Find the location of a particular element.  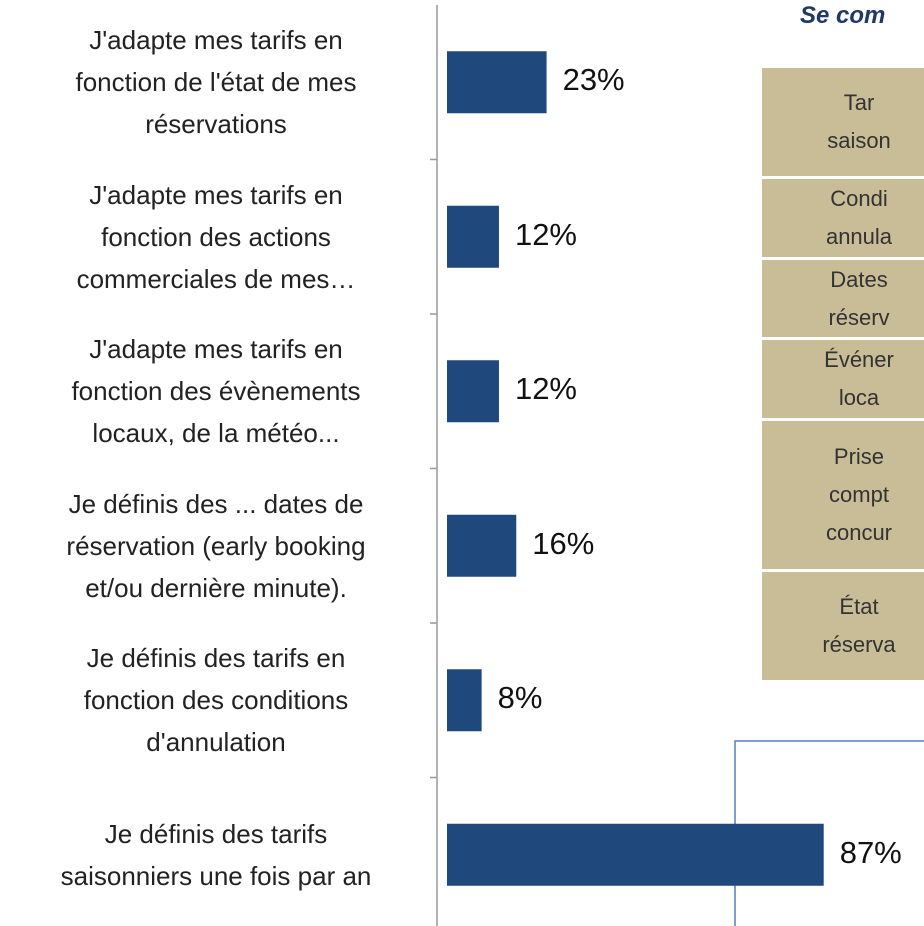

table-cell: État réserva is located at coordinates (843, 626).